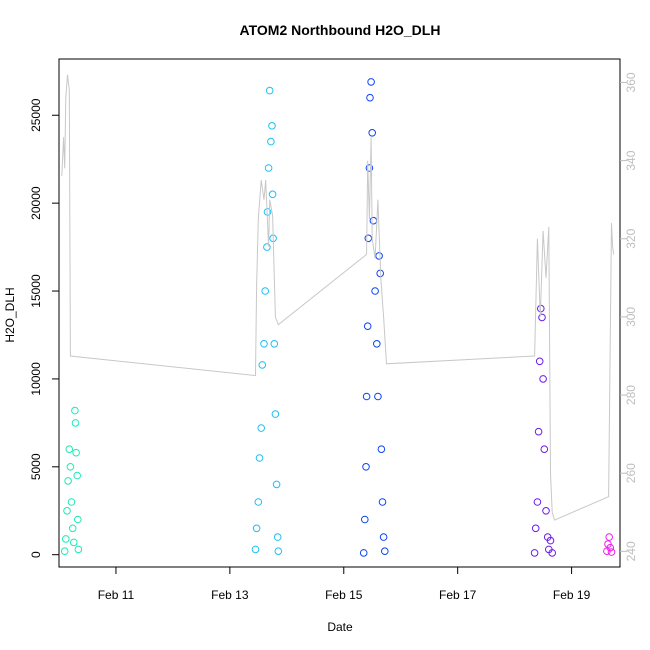 The height and width of the screenshot is (650, 650). I want to click on y-right-tick-label: 280, so click(631, 395).